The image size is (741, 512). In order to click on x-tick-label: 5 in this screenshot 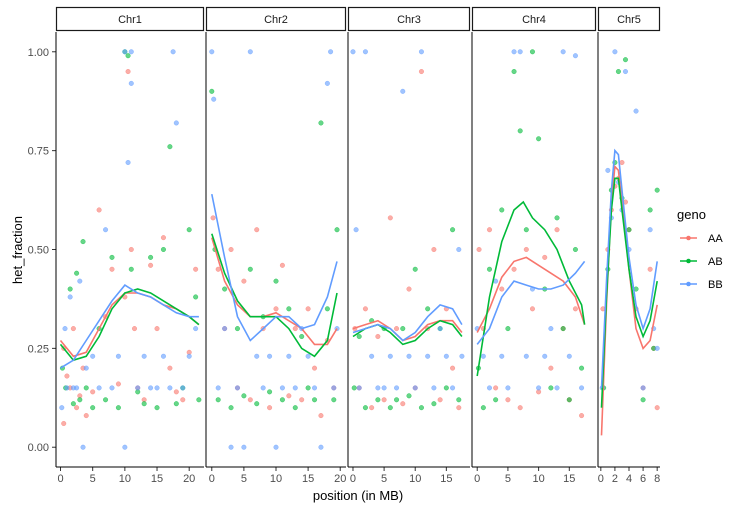, I will do `click(244, 479)`.